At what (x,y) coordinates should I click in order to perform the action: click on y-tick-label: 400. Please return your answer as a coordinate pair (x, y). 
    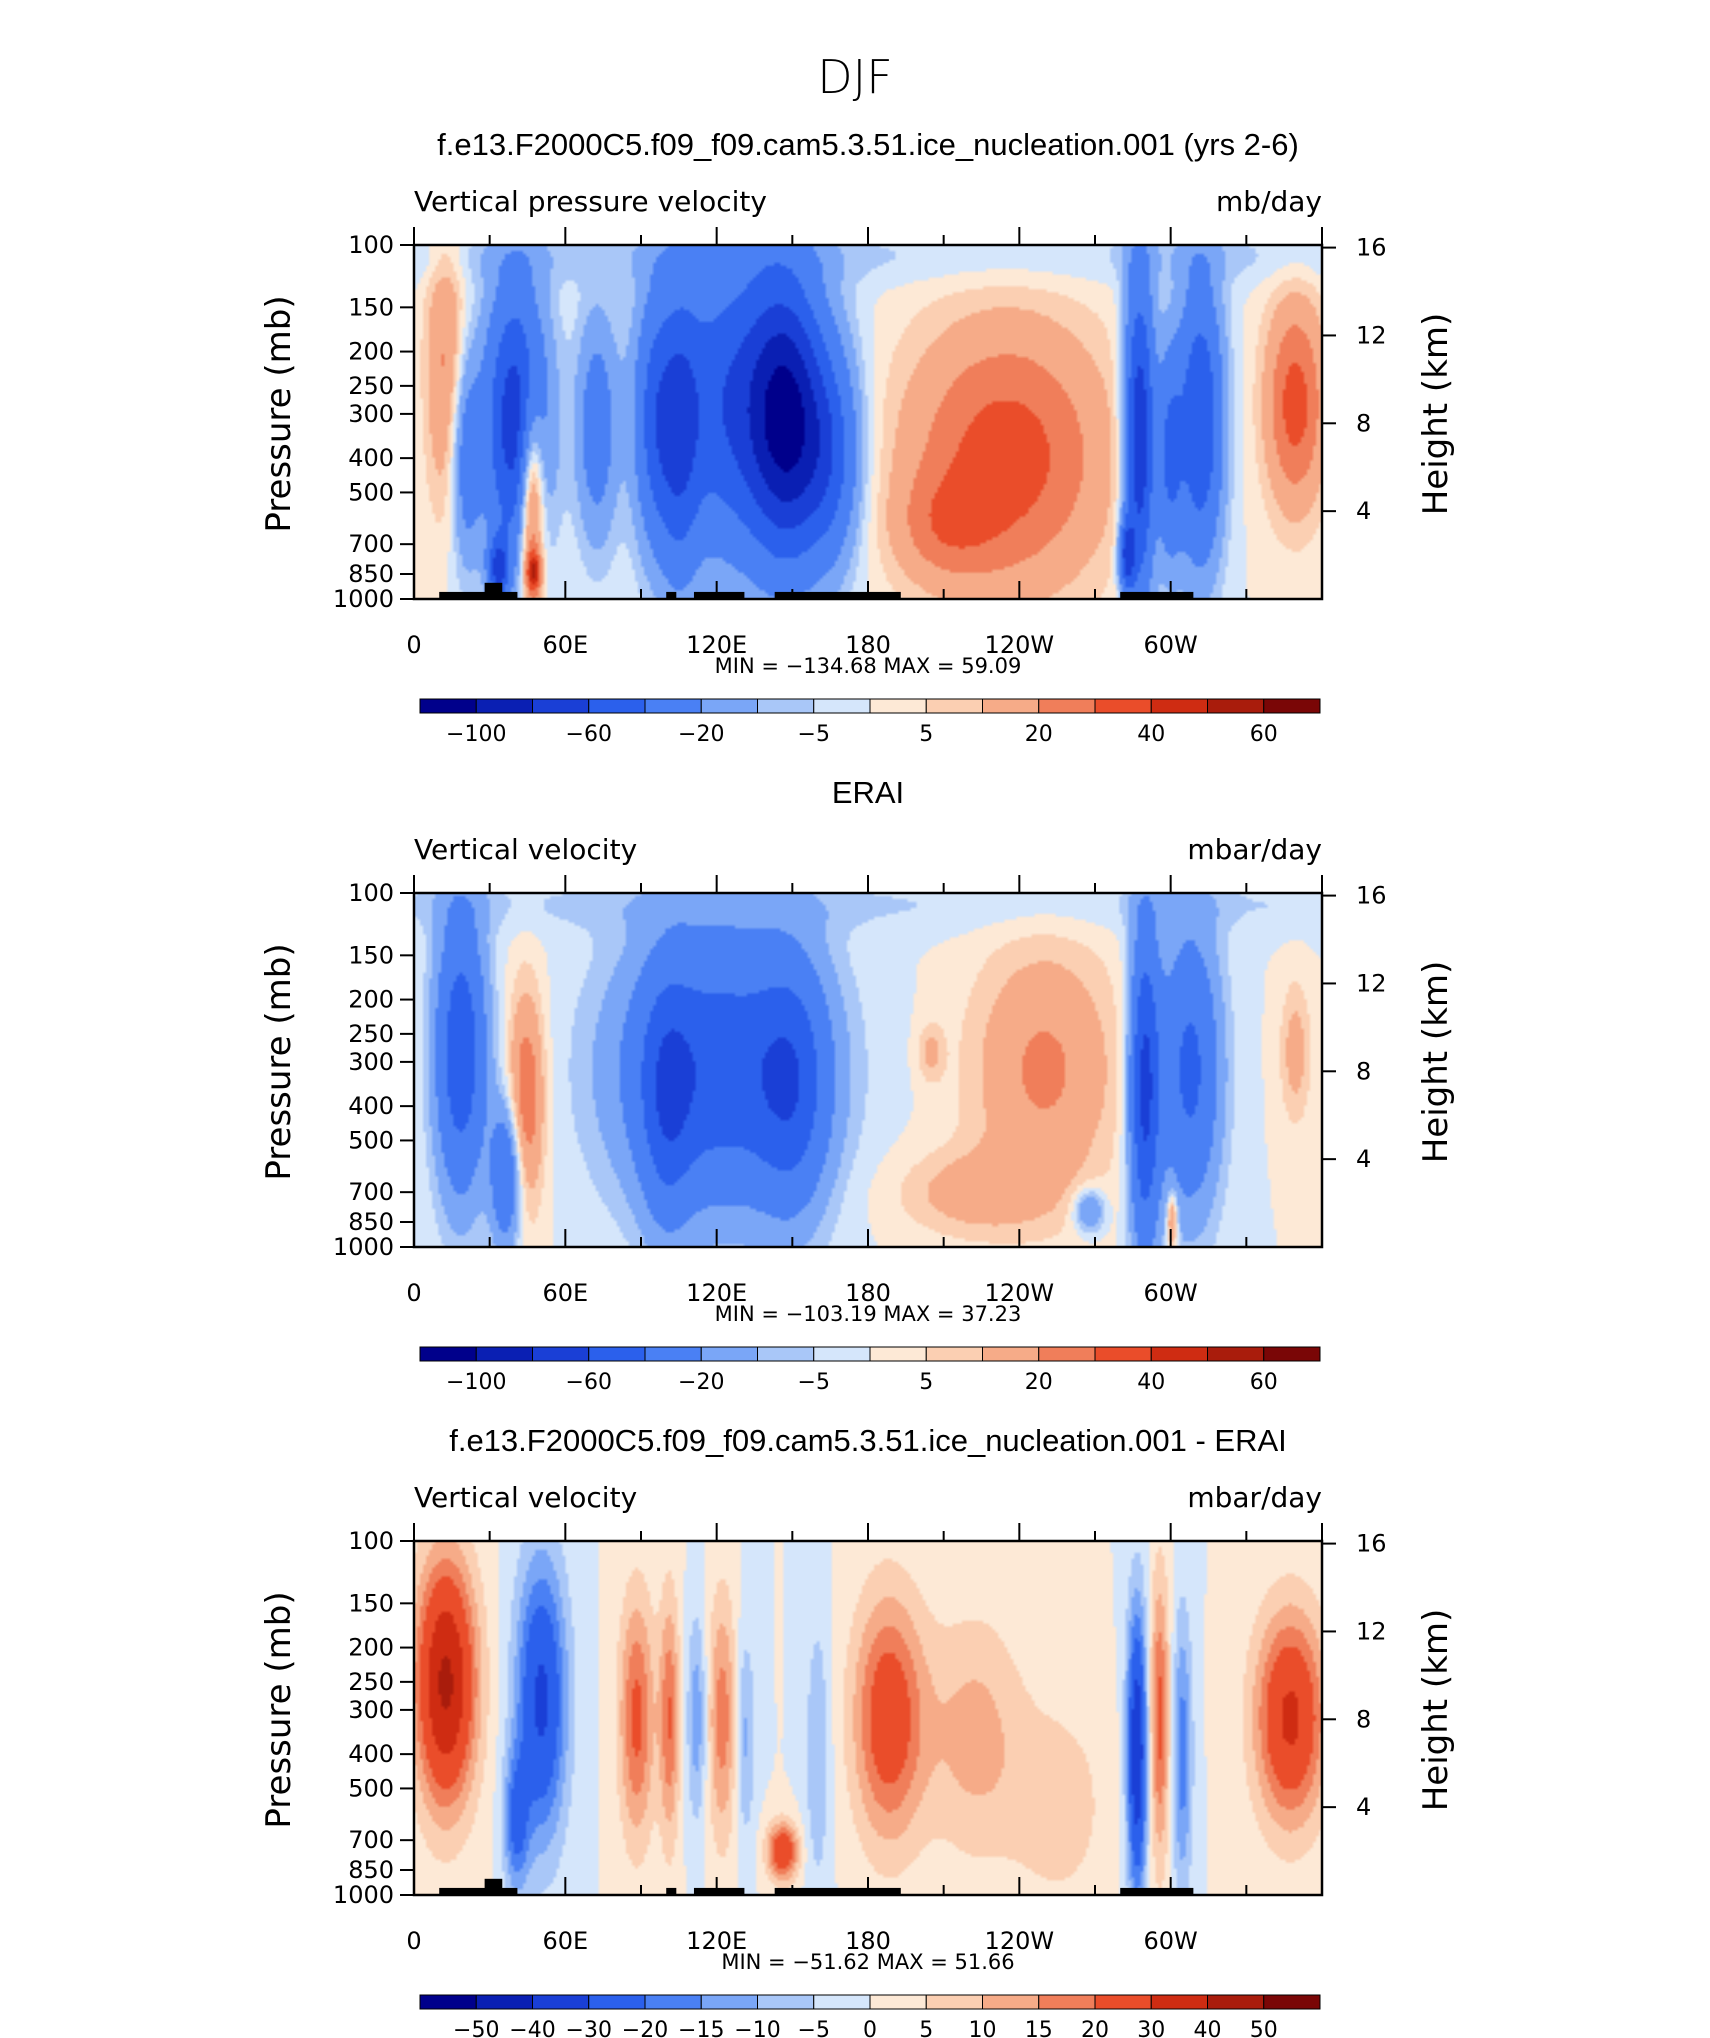
    Looking at the image, I should click on (371, 1106).